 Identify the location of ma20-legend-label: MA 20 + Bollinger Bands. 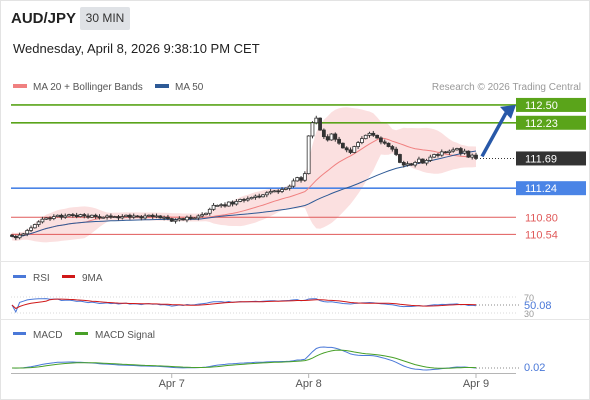
(88, 87).